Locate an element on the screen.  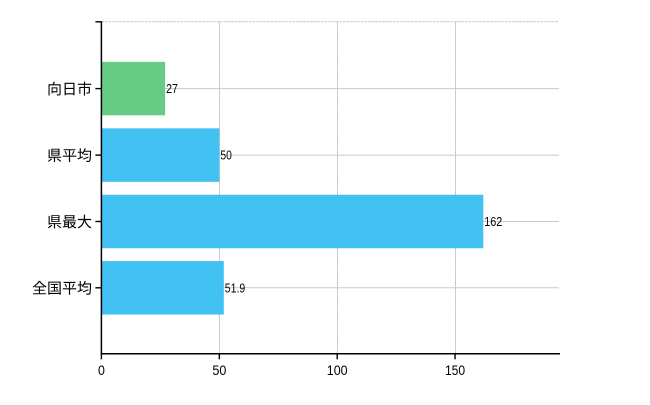
svg-text: 27 is located at coordinates (172, 88).